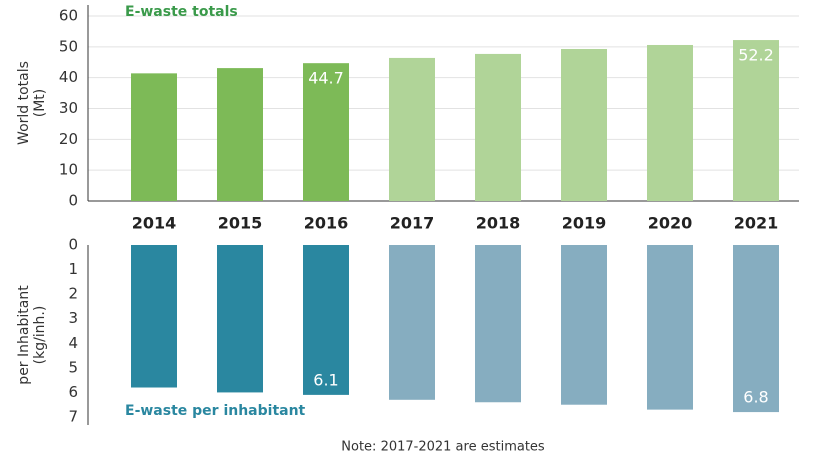  I want to click on y-tick-label: 10, so click(68, 170).